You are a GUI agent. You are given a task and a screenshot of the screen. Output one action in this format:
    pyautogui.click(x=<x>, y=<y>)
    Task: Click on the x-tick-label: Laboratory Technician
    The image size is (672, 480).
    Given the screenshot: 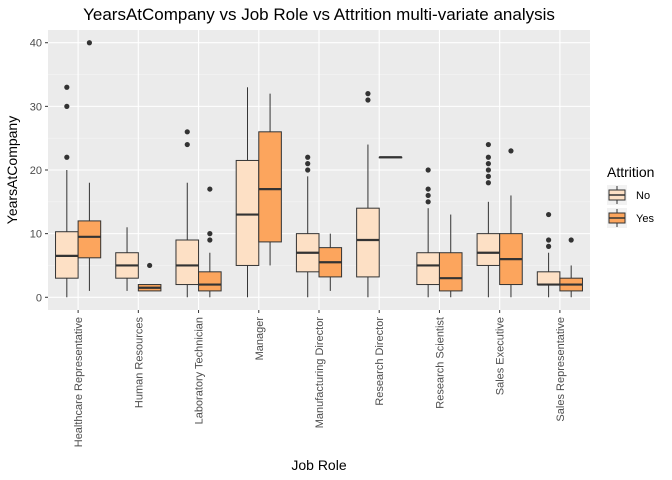 What is the action you would take?
    pyautogui.click(x=200, y=370)
    